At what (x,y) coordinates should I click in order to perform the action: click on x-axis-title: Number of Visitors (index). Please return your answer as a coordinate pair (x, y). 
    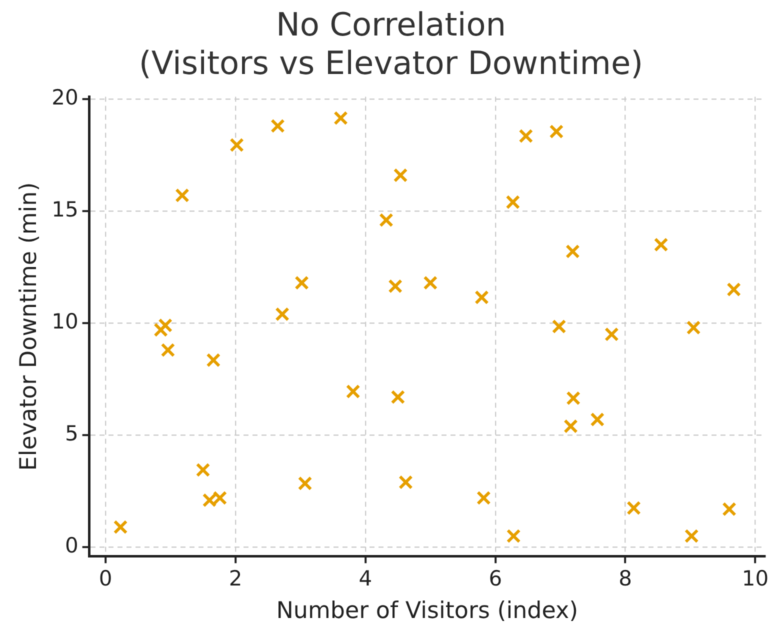
    Looking at the image, I should click on (427, 611).